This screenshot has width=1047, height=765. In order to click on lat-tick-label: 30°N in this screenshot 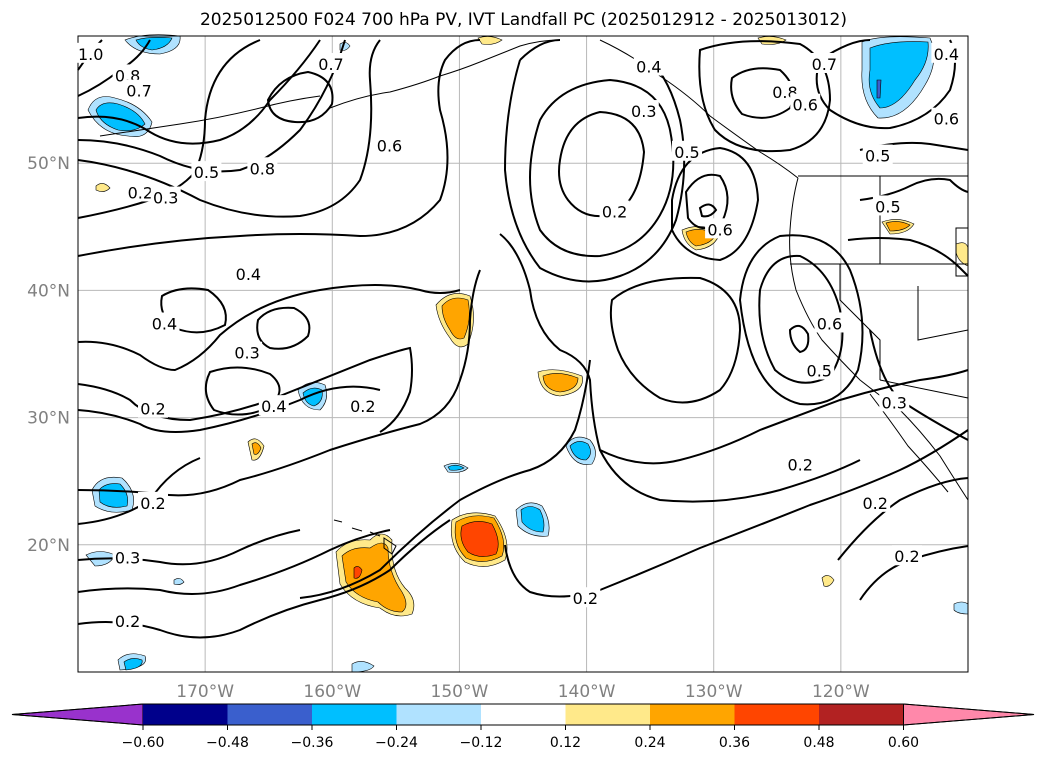, I will do `click(48, 419)`.